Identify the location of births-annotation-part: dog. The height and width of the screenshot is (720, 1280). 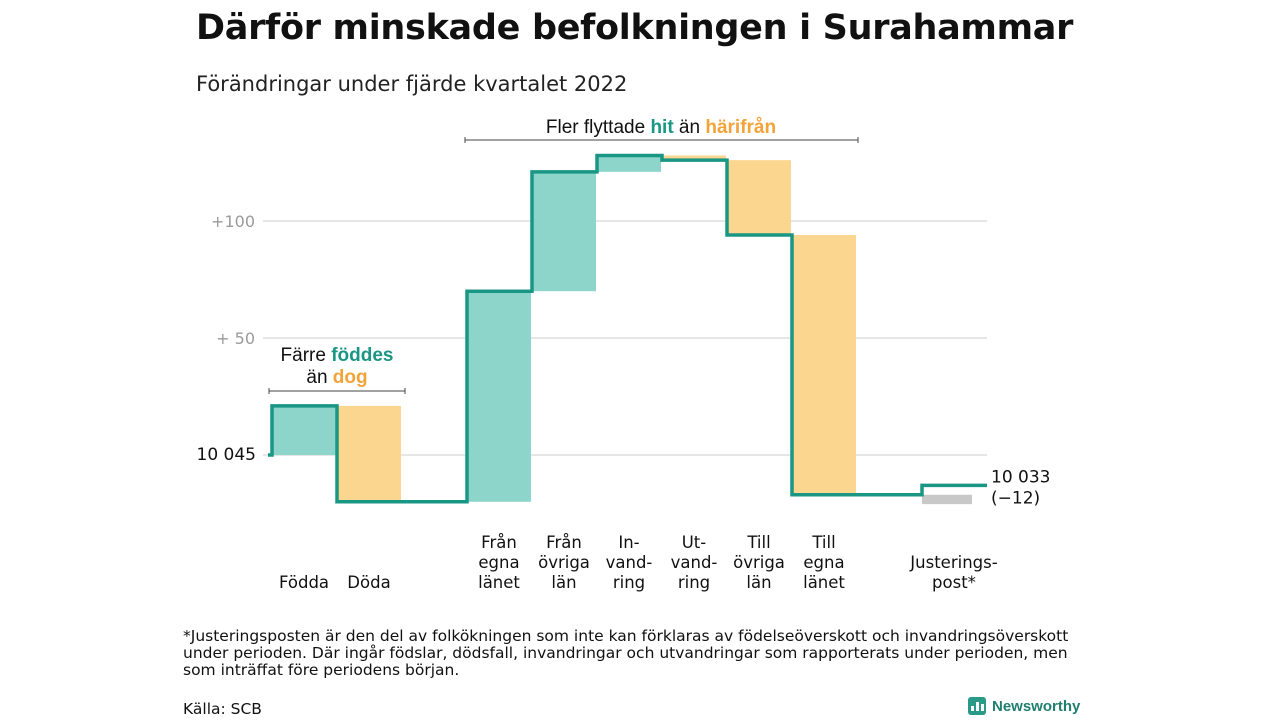
(350, 377).